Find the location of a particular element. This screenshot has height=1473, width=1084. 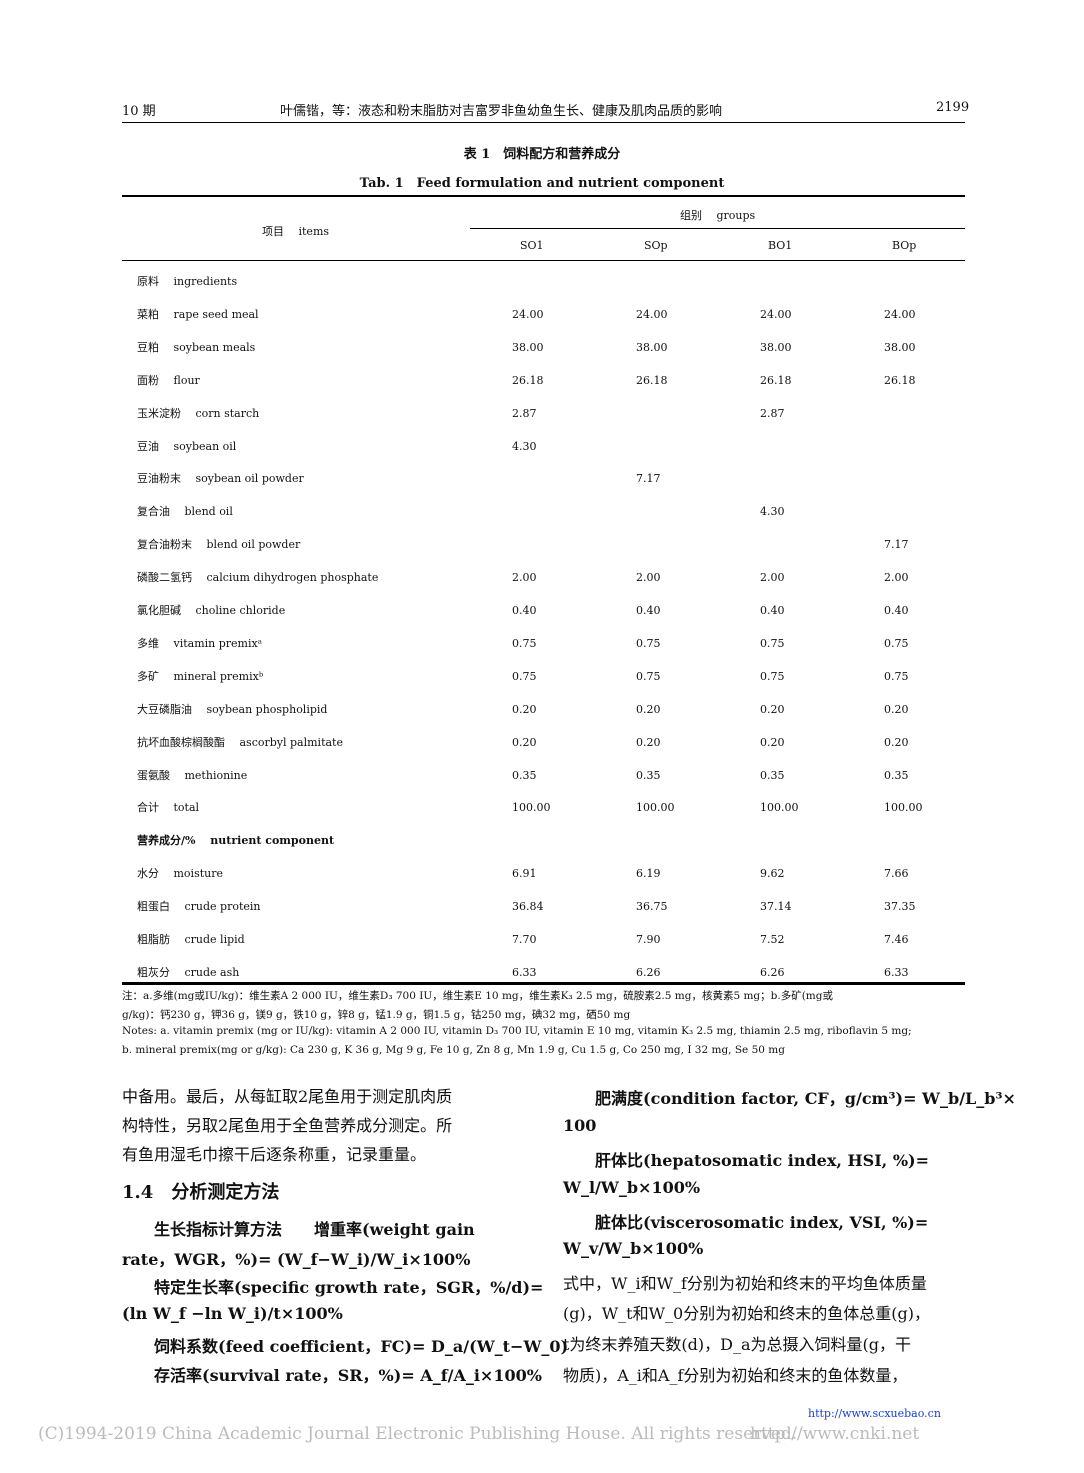

body-line: 生长指标计算方法 增重率(weight gain is located at coordinates (298, 1229).